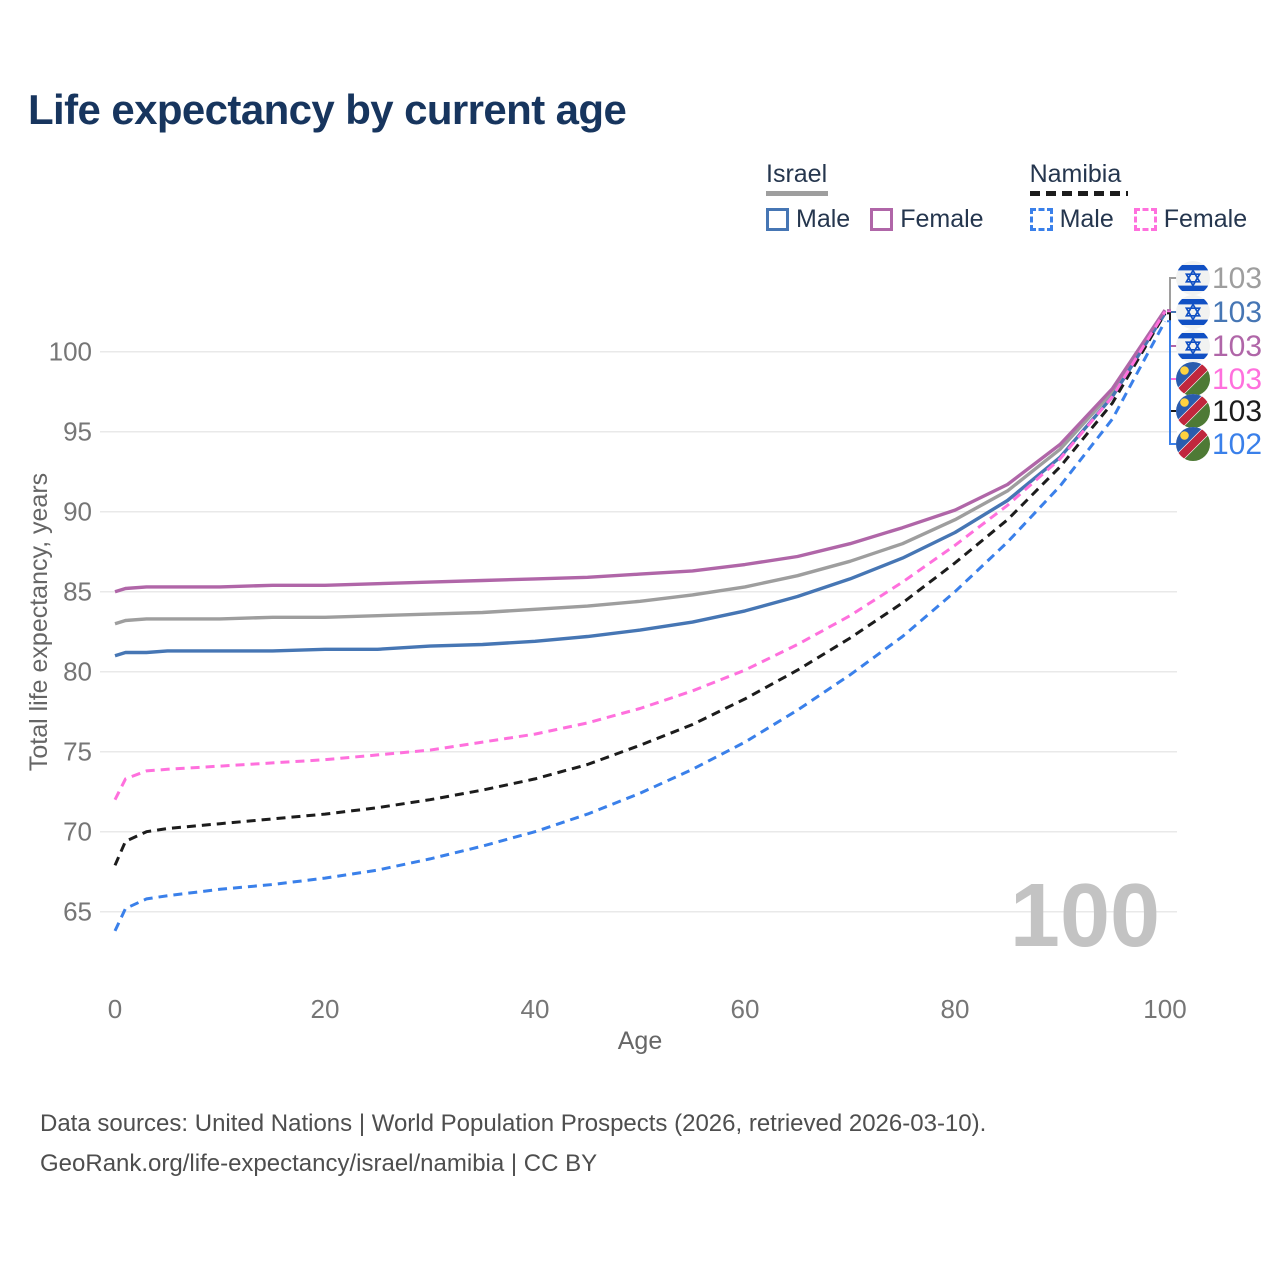  I want to click on namibia-dashed-line-swatch, so click(1078, 193).